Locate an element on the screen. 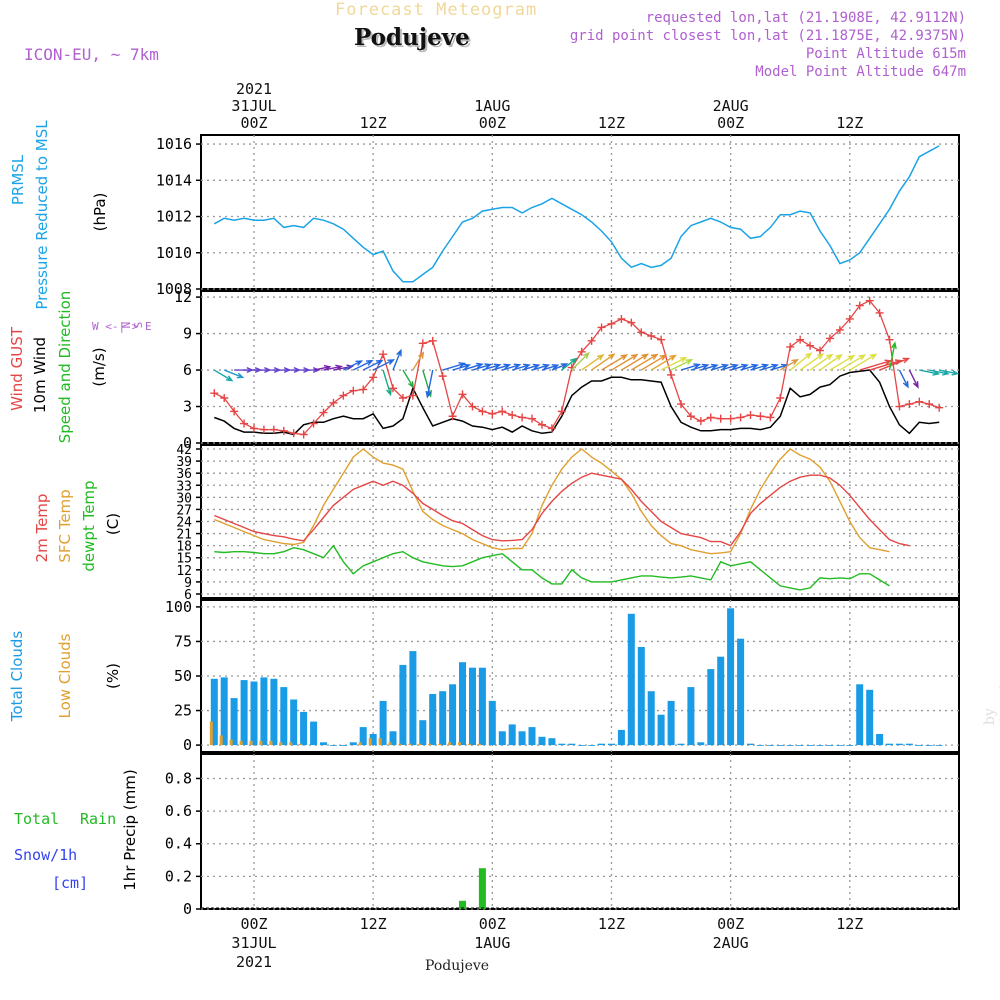  y-tick-label-temp: 27 is located at coordinates (184, 510).